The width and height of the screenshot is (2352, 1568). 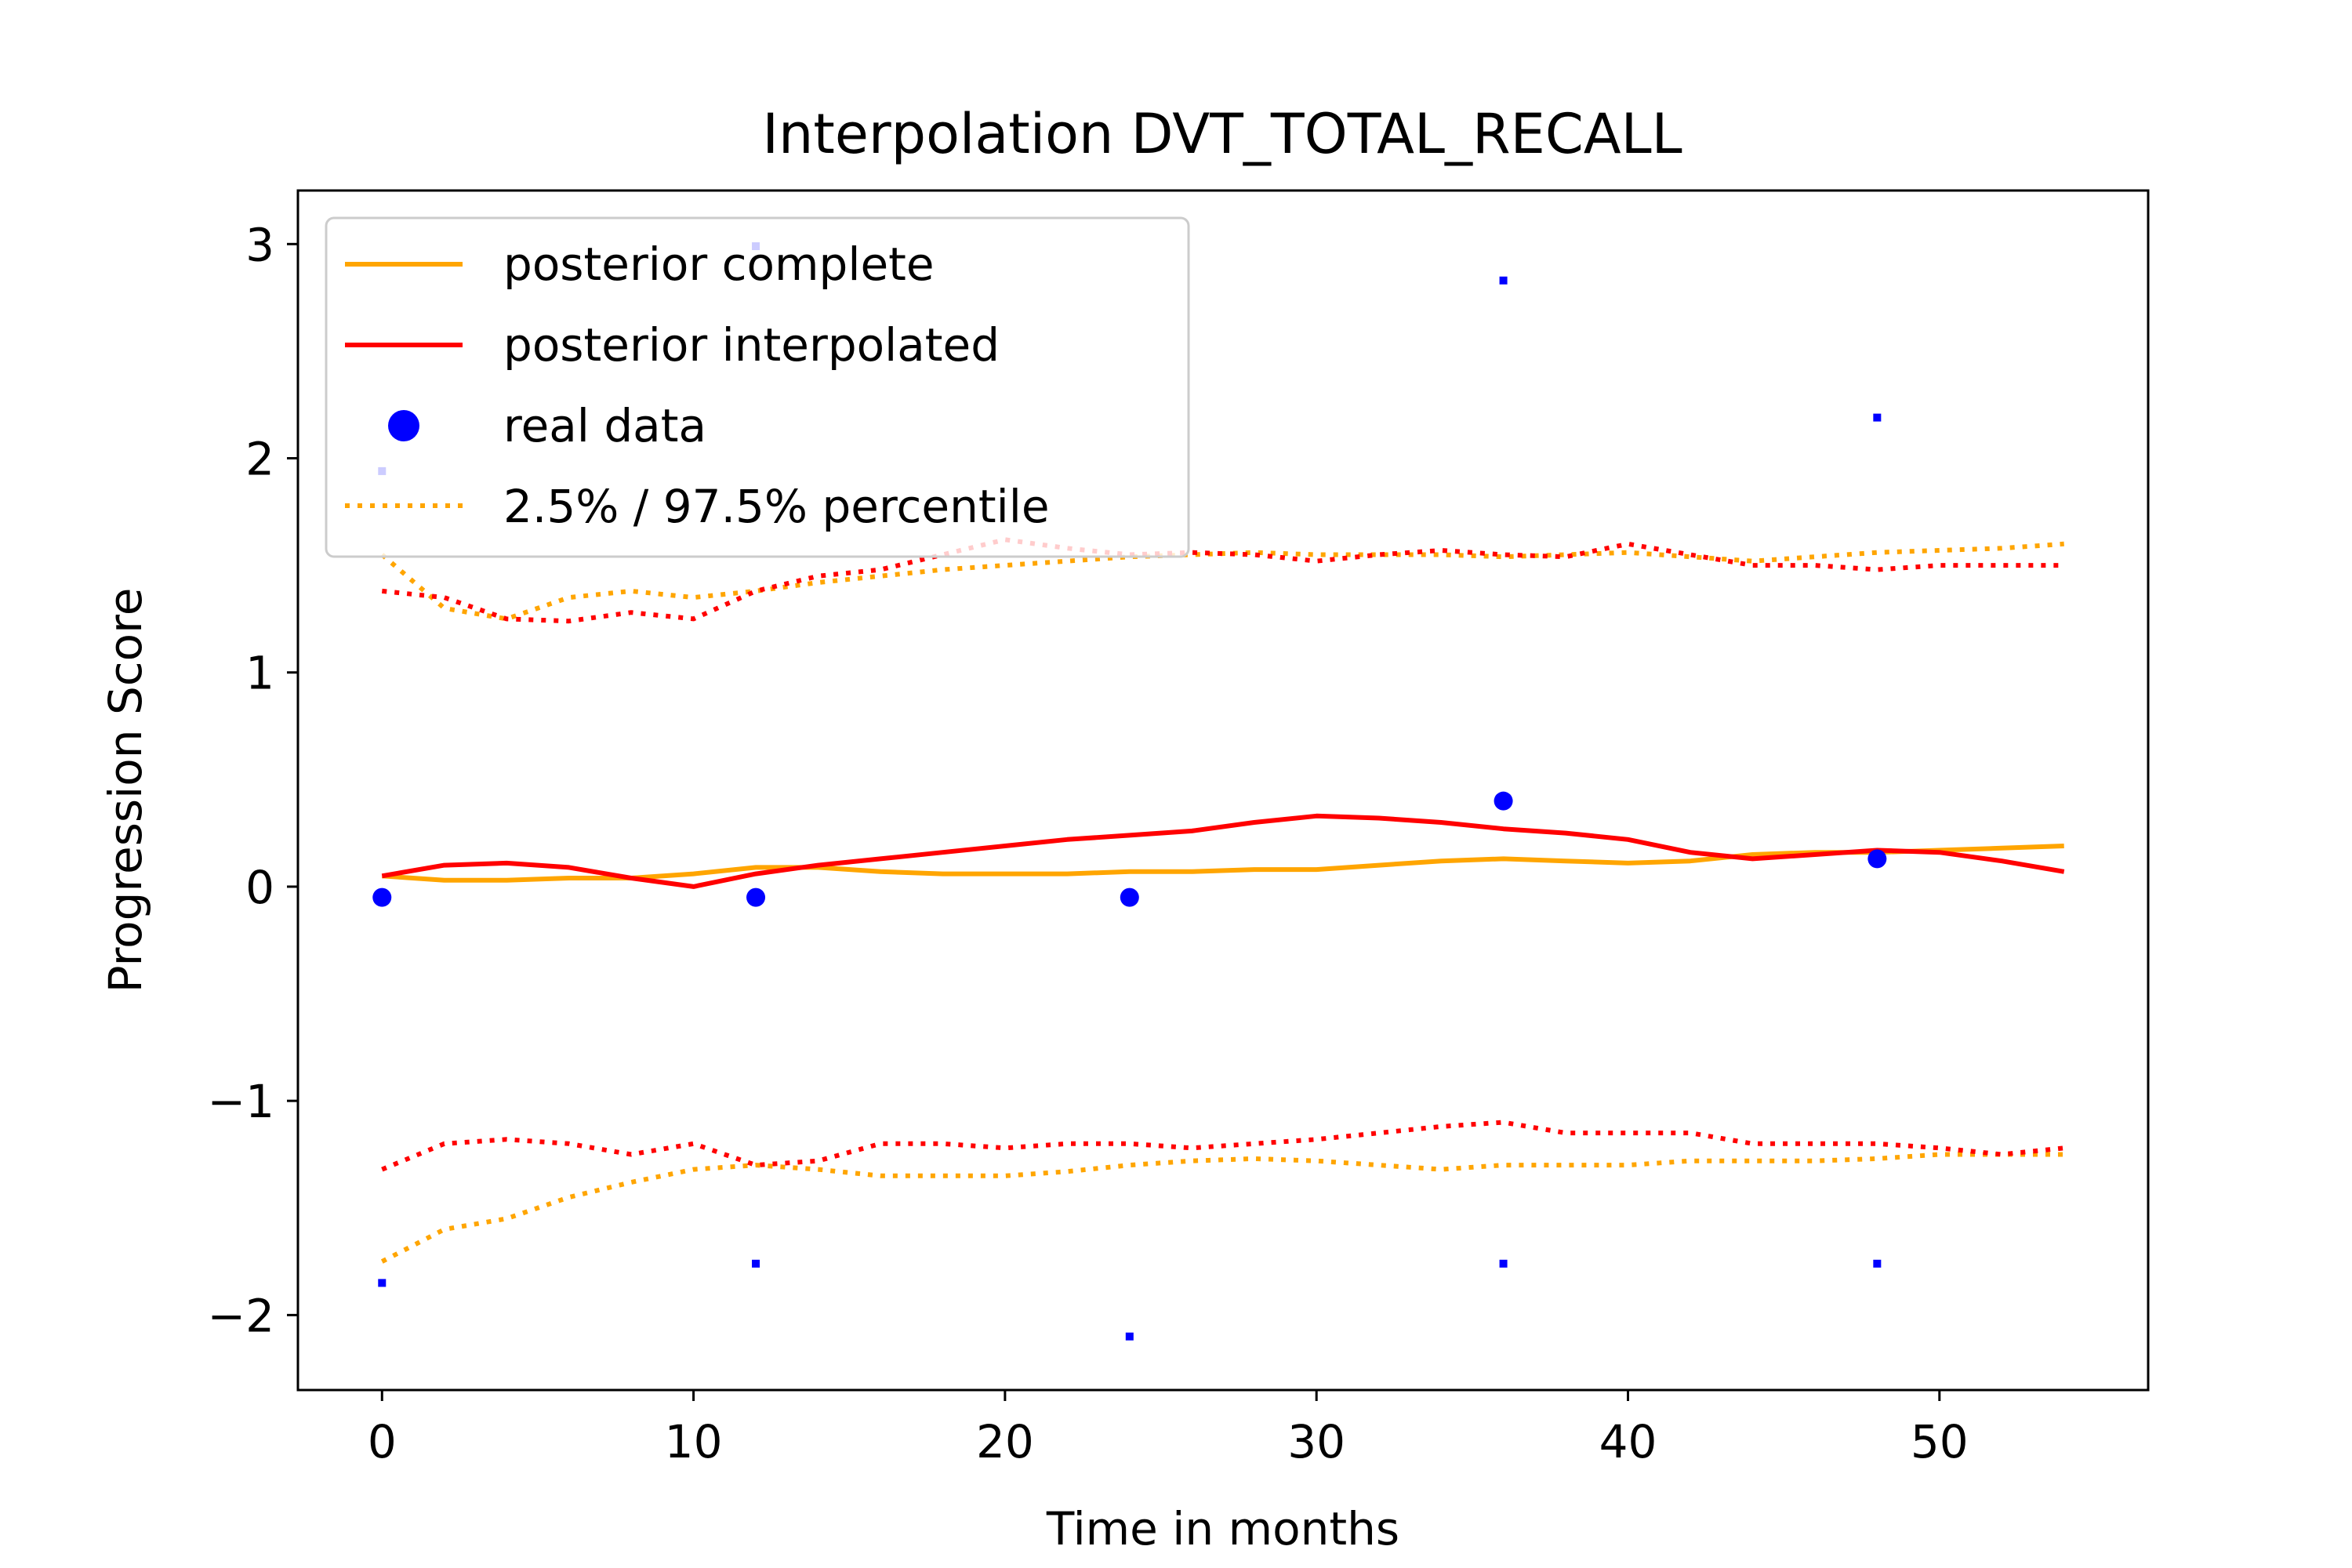 I want to click on x-axis: 0 10 20 30 40 50, so click(x=1168, y=1429).